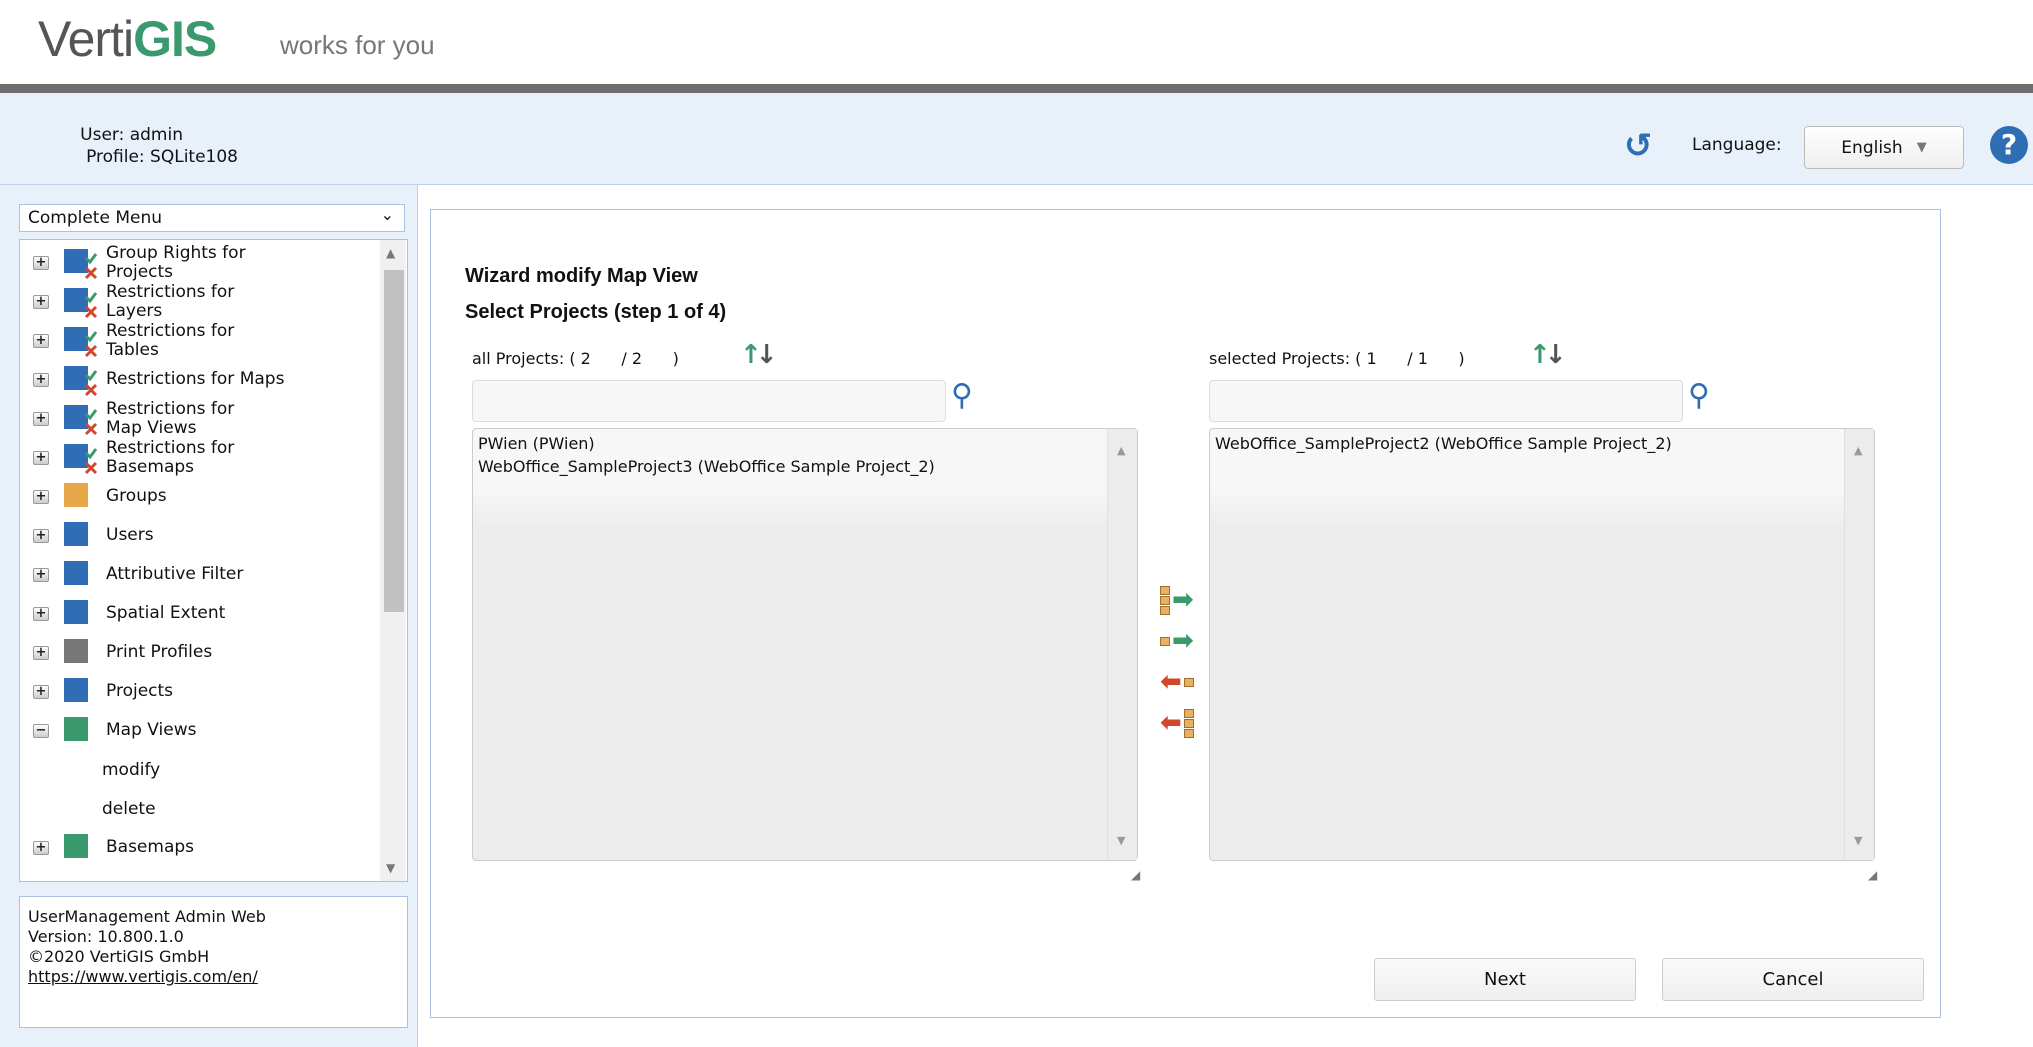 The width and height of the screenshot is (2033, 1047). Describe the element at coordinates (195, 379) in the screenshot. I see `tree-item-label: Restrictions for Maps` at that location.